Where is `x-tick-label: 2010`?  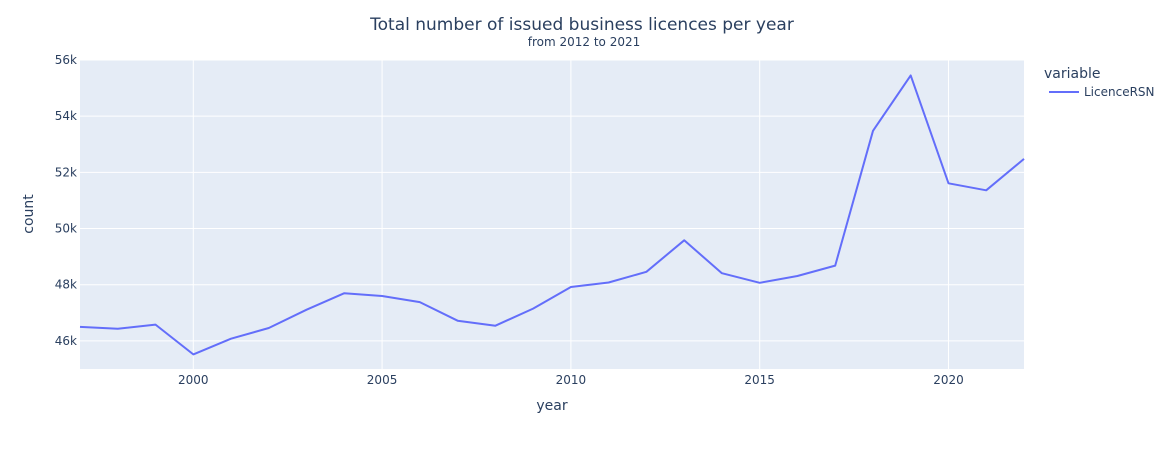
x-tick-label: 2010 is located at coordinates (571, 380).